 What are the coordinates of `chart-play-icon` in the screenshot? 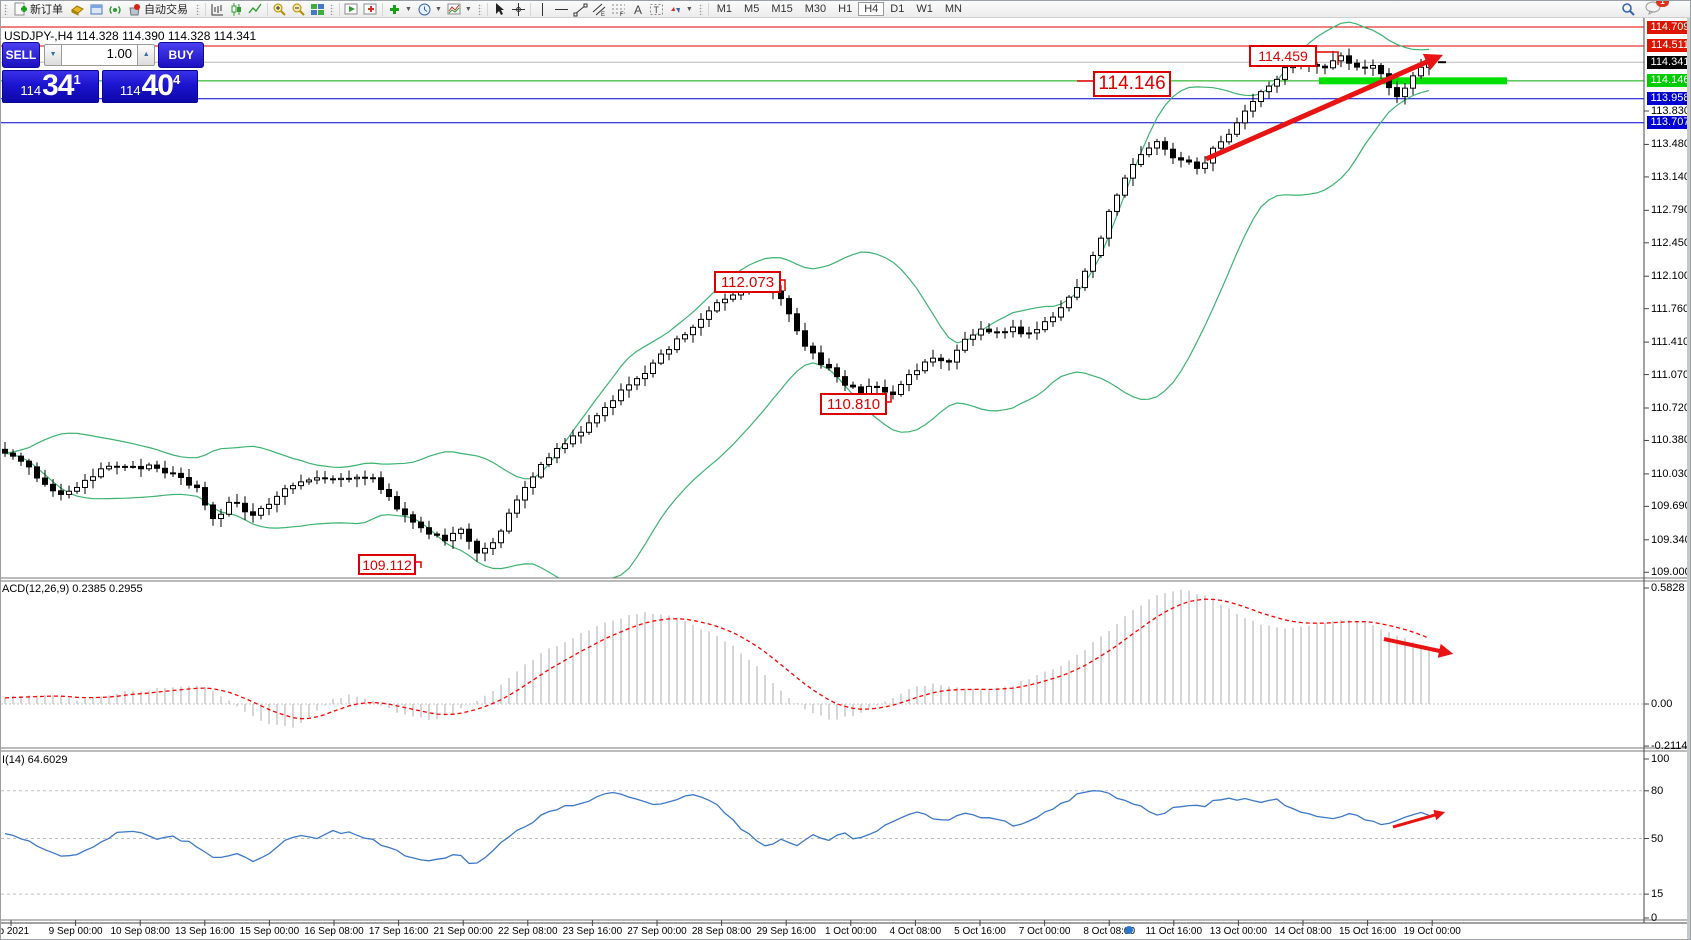 It's located at (351, 9).